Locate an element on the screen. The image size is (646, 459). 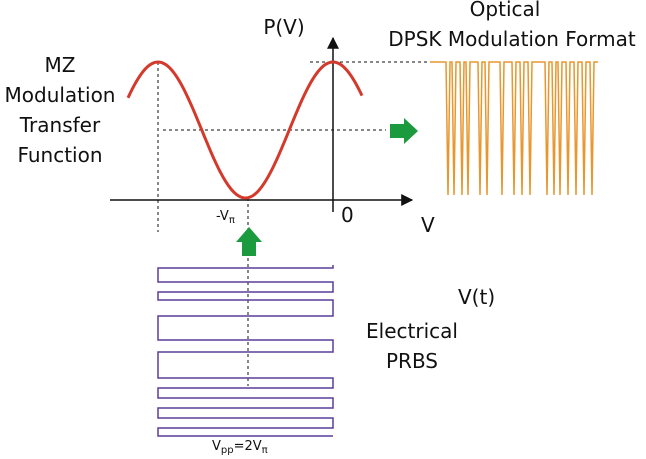
vpp-label: Vpp=2Vπ is located at coordinates (240, 447).